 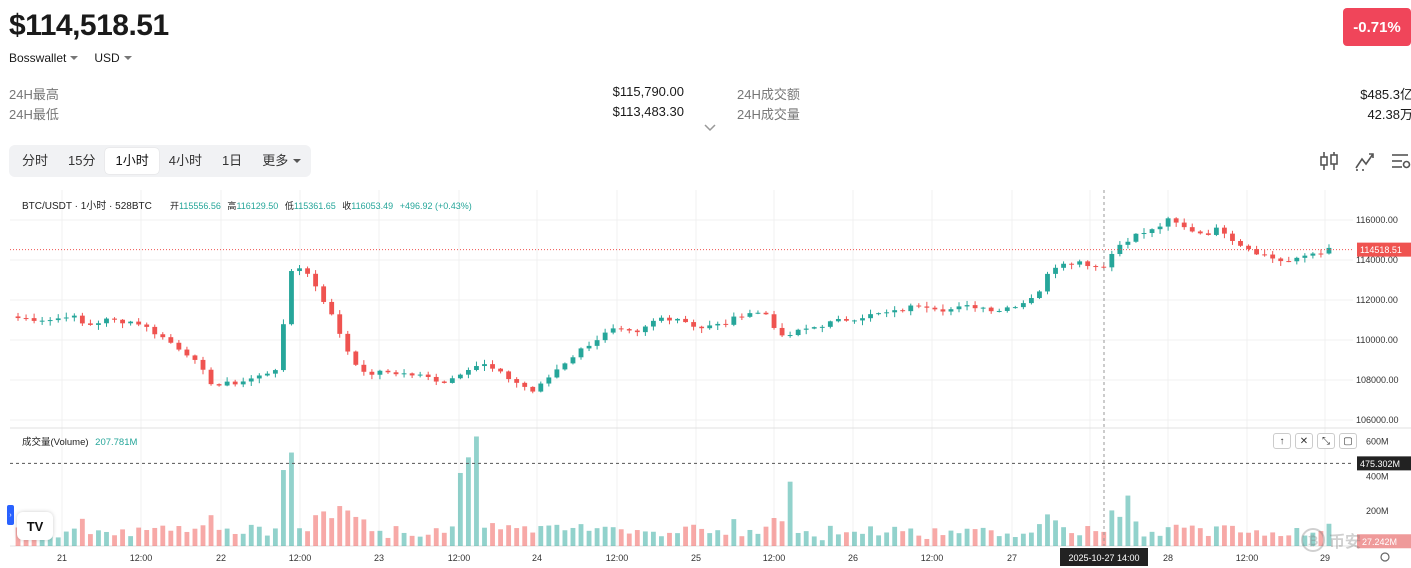 I want to click on maximize-pane-icon: ▢, so click(x=1348, y=441).